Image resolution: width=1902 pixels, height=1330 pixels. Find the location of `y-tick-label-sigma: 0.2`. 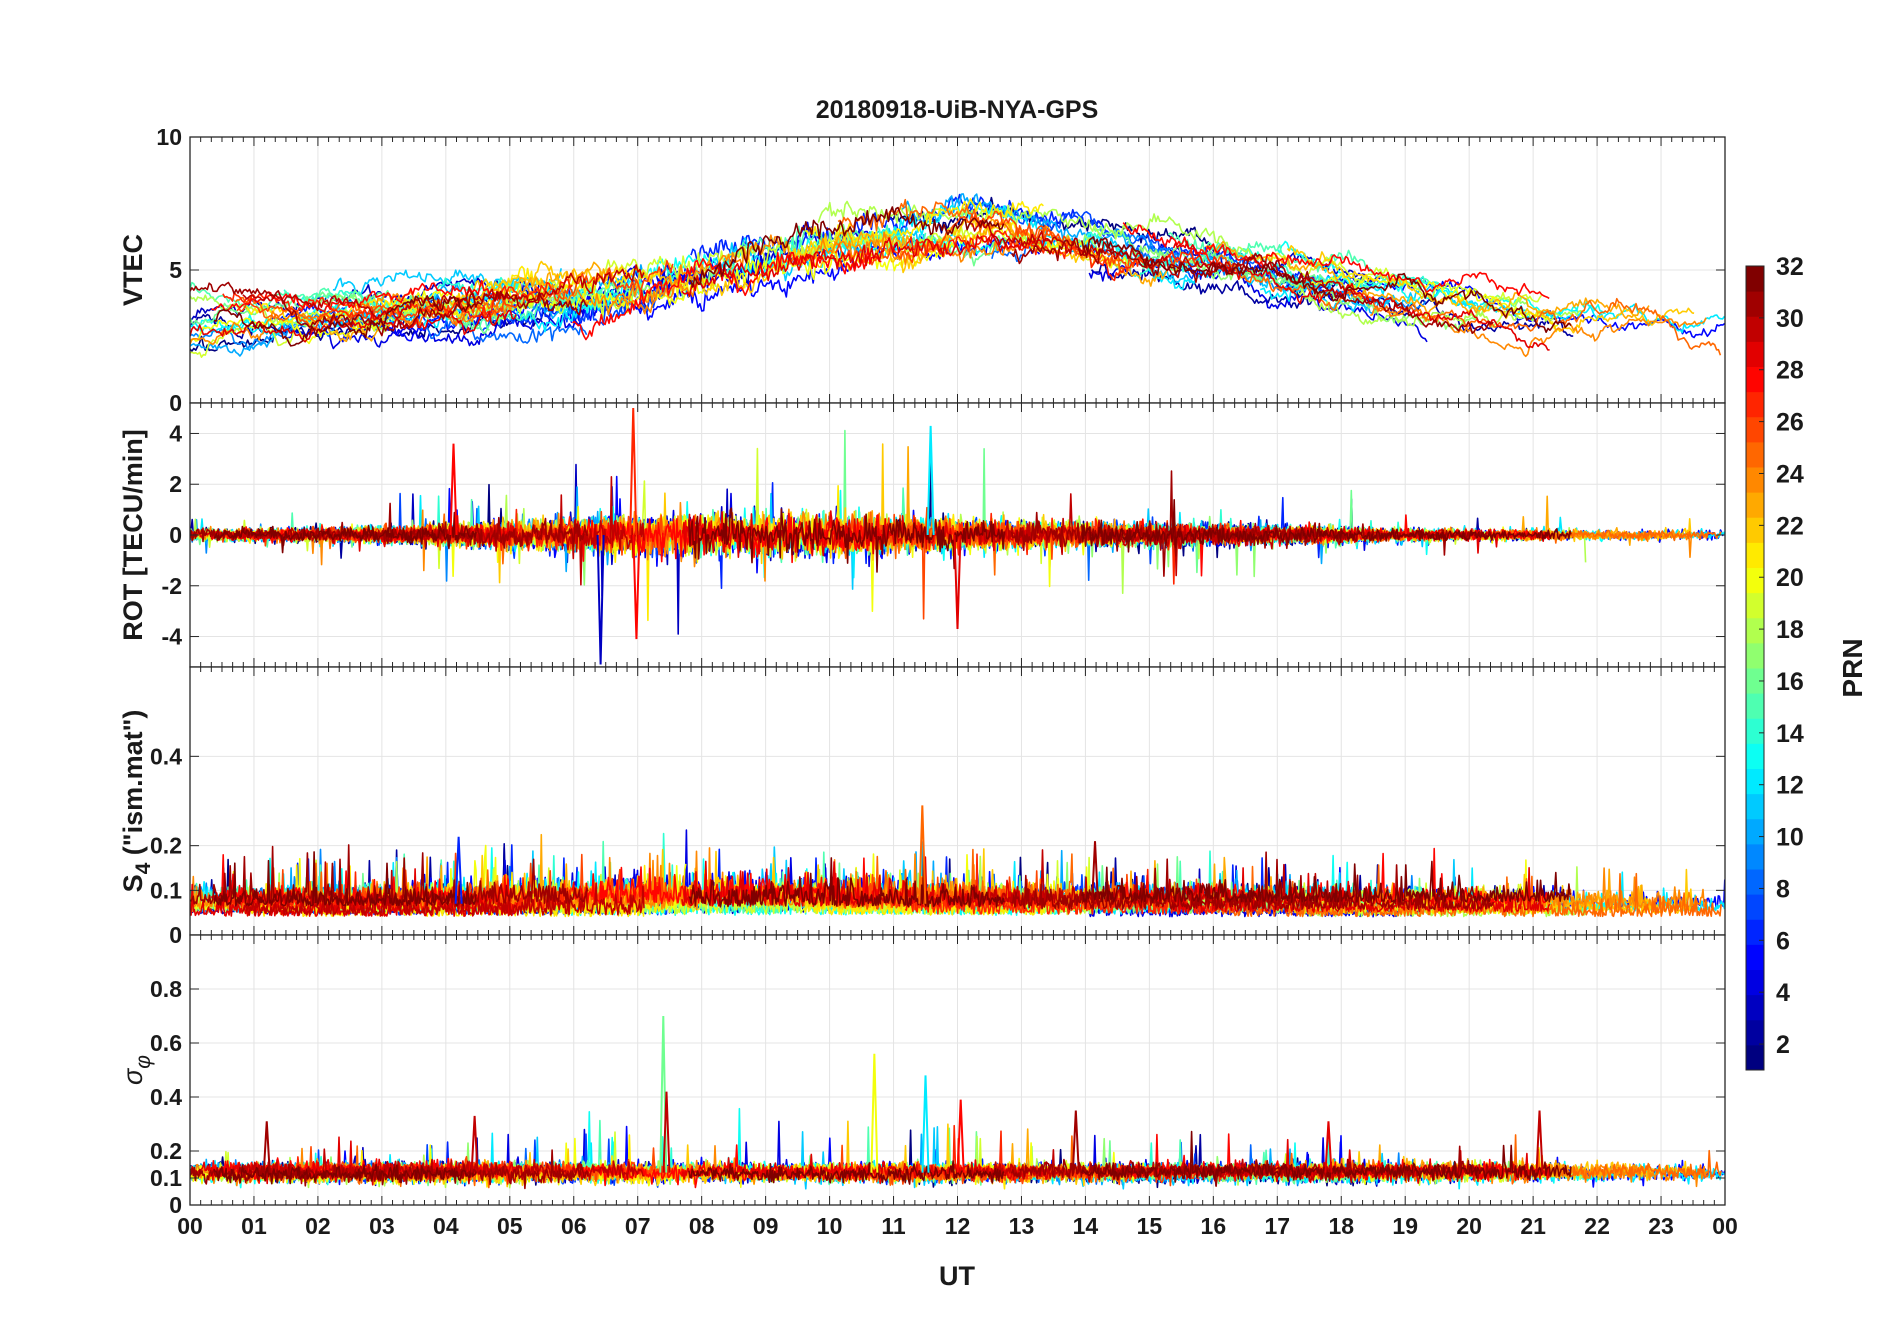

y-tick-label-sigma: 0.2 is located at coordinates (166, 1151).